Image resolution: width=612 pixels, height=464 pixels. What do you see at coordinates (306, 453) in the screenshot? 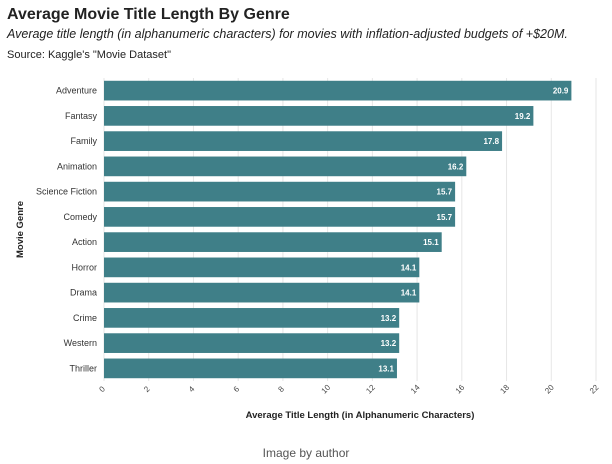
I see `image-caption: Image by author` at bounding box center [306, 453].